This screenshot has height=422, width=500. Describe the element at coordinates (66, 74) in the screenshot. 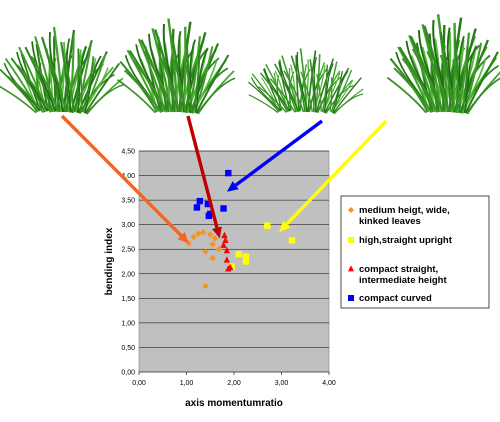

I see `plant-medium-wide-image` at that location.